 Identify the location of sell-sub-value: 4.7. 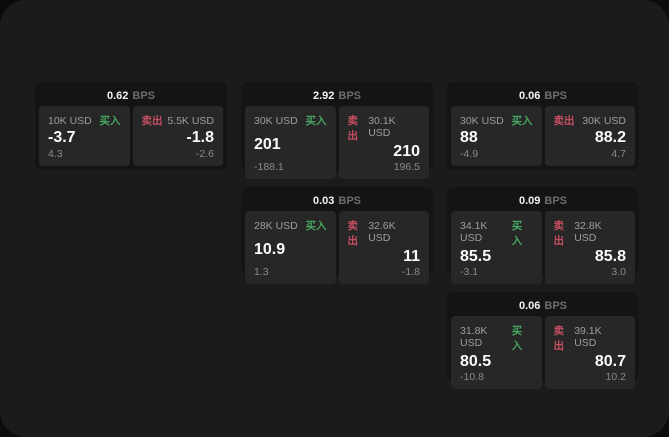
(618, 154).